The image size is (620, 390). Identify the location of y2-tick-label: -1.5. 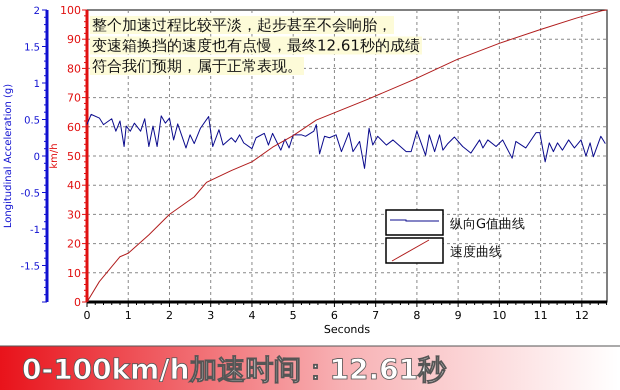
(30, 267).